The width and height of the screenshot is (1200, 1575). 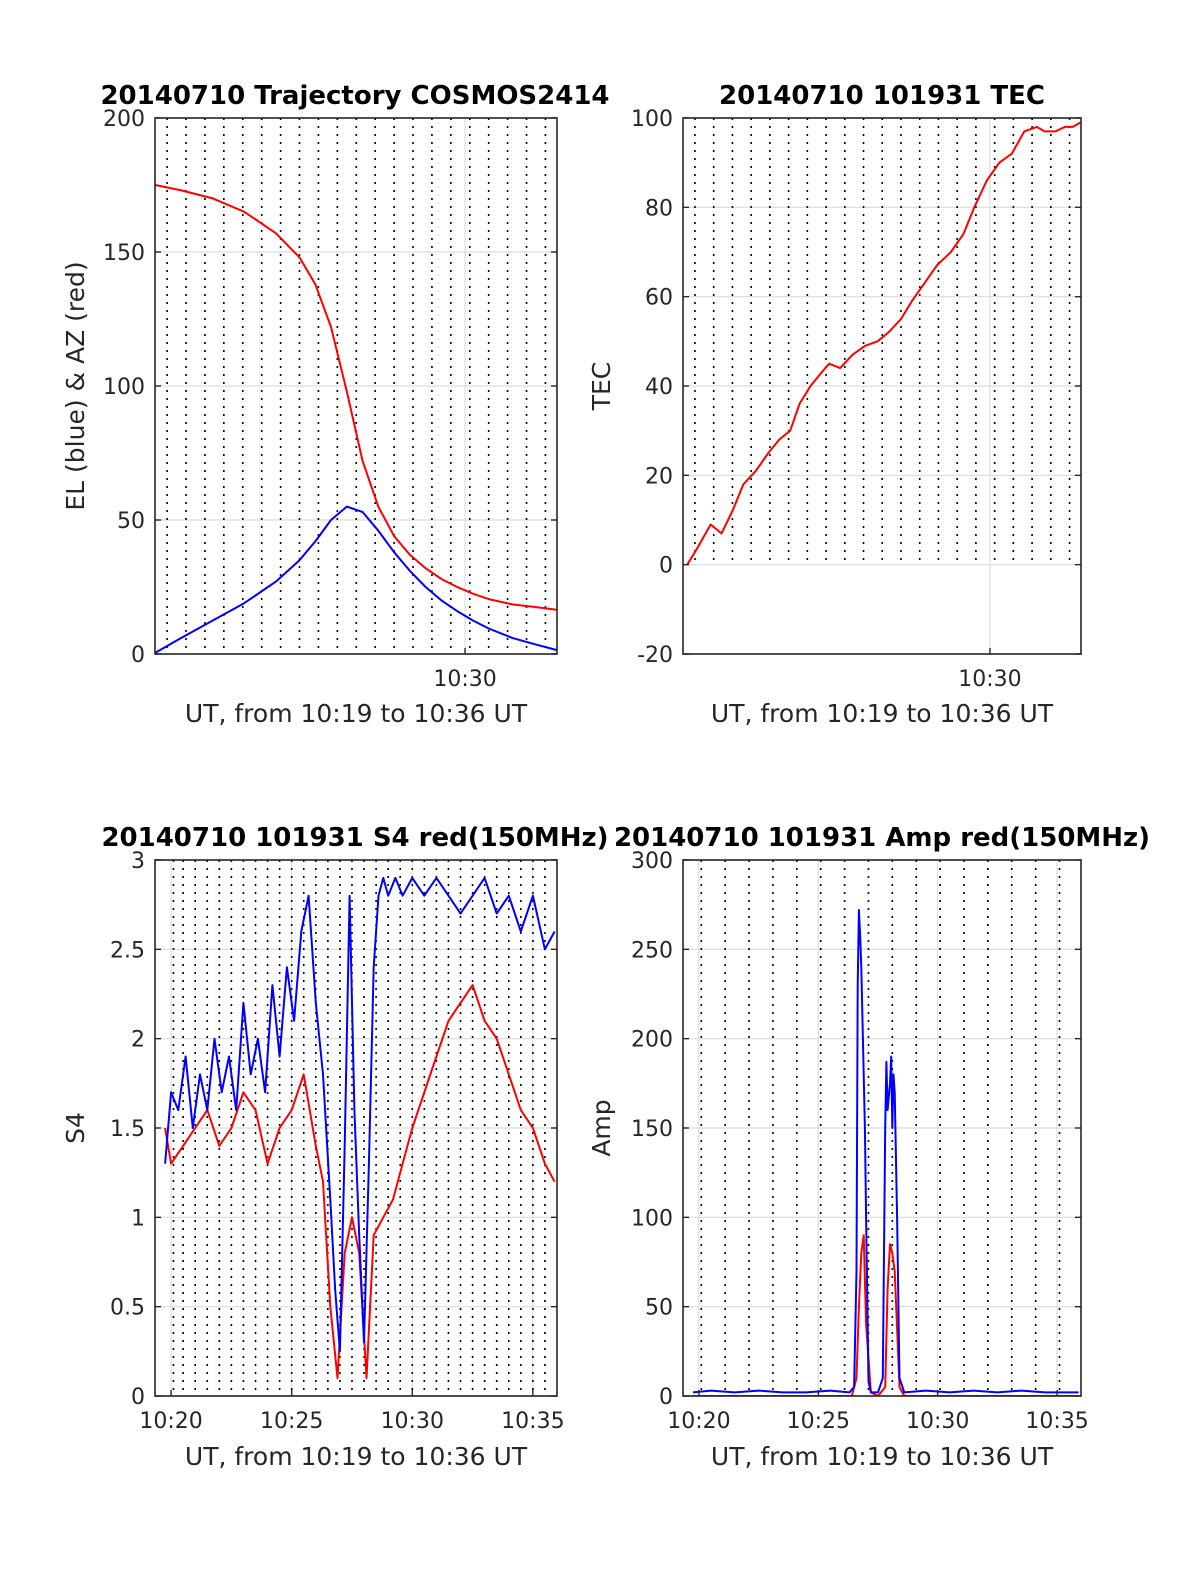 What do you see at coordinates (659, 476) in the screenshot?
I see `y-tick-label: 20` at bounding box center [659, 476].